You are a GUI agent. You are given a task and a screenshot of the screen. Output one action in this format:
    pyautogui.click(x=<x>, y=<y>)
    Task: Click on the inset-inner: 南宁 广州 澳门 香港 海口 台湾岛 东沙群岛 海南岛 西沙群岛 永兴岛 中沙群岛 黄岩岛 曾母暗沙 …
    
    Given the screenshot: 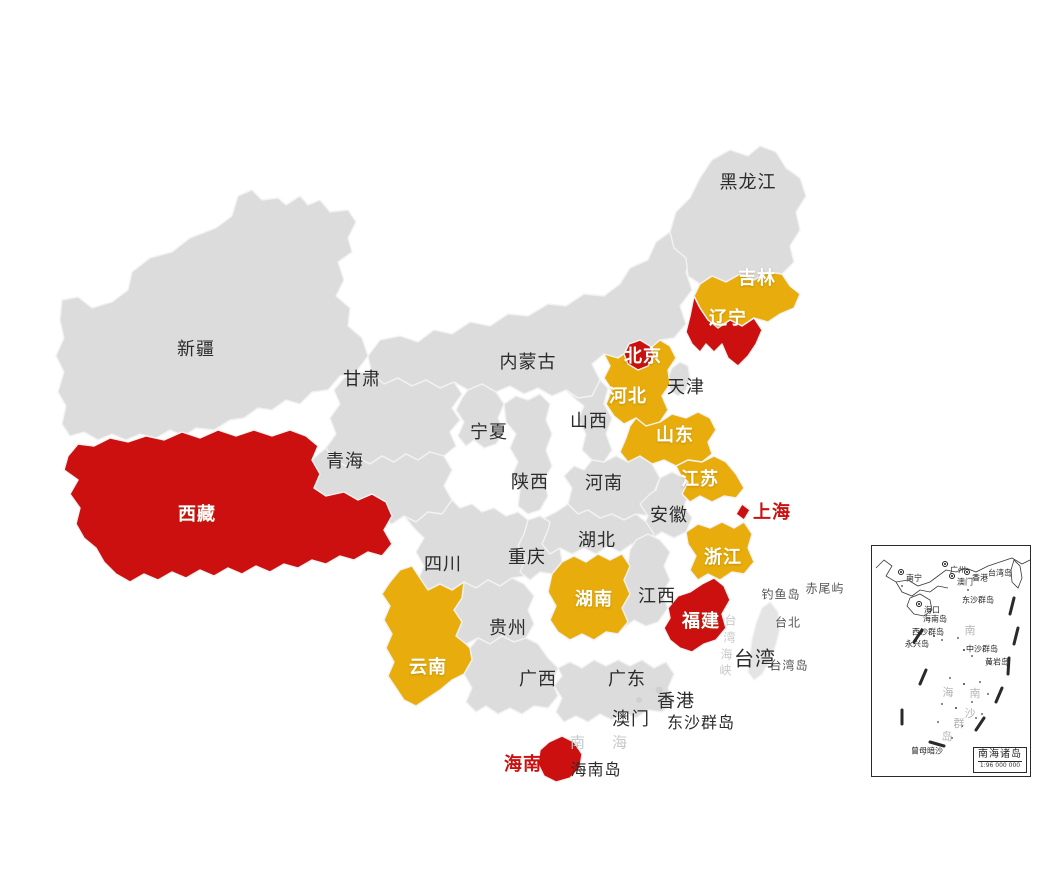 What is the action you would take?
    pyautogui.click(x=951, y=661)
    